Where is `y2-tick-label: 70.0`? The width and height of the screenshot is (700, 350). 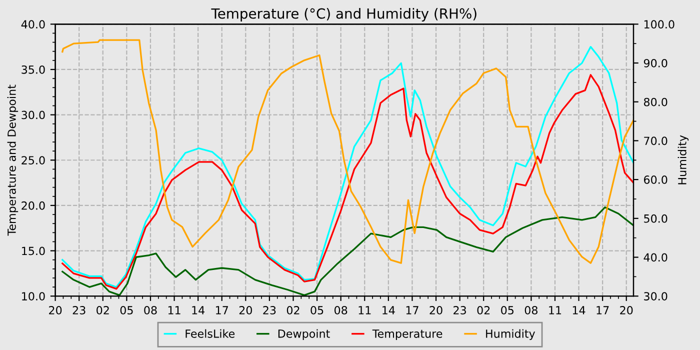 y2-tick-label: 70.0 is located at coordinates (656, 141).